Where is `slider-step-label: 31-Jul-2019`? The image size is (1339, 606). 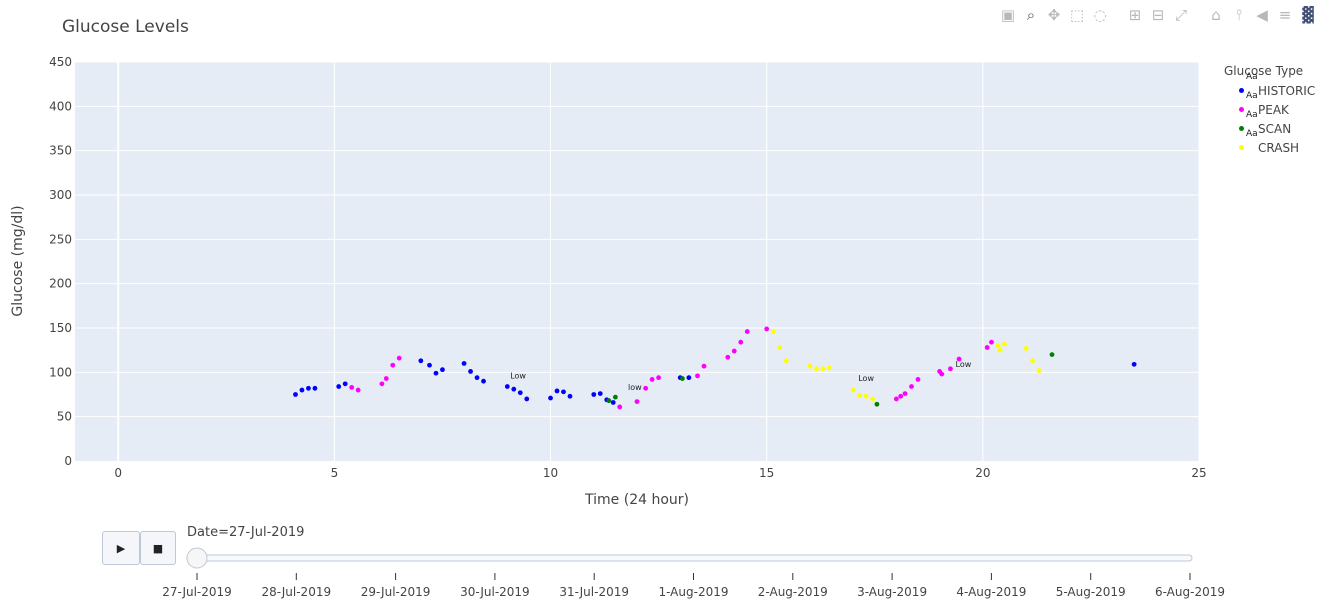
slider-step-label: 31-Jul-2019 is located at coordinates (594, 592).